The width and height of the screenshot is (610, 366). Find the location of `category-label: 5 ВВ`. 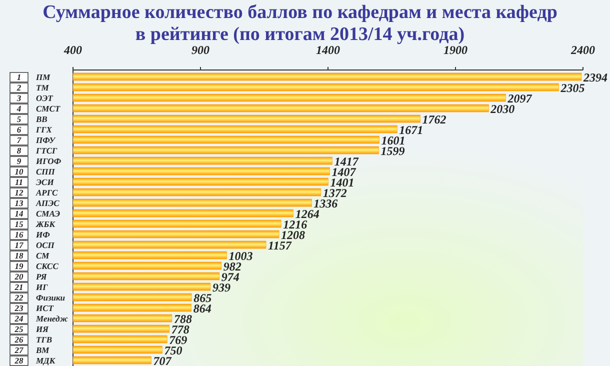

category-label: 5 ВВ is located at coordinates (32, 119).